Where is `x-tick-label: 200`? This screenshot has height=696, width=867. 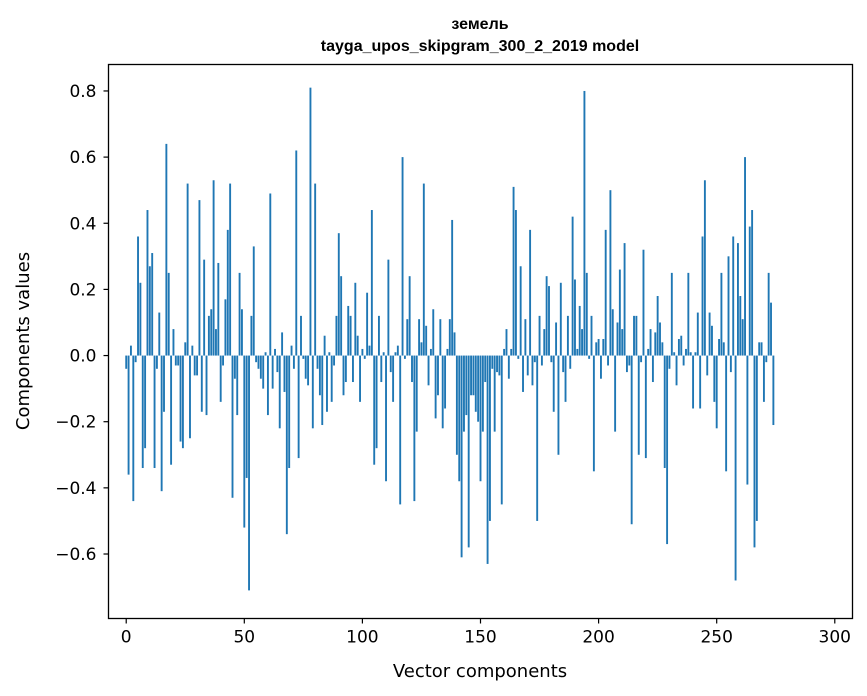 x-tick-label: 200 is located at coordinates (598, 638).